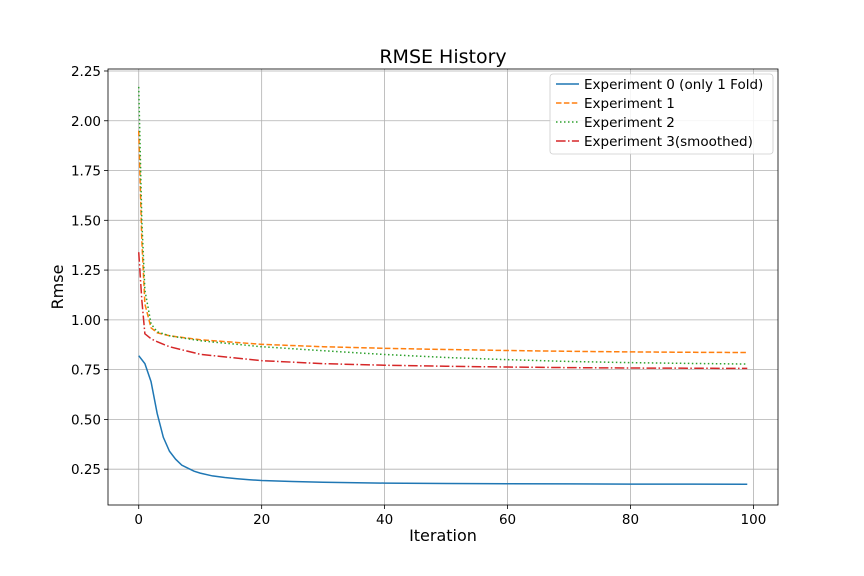 The image size is (864, 576). Describe the element at coordinates (261, 520) in the screenshot. I see `x-tick-label: 20` at that location.